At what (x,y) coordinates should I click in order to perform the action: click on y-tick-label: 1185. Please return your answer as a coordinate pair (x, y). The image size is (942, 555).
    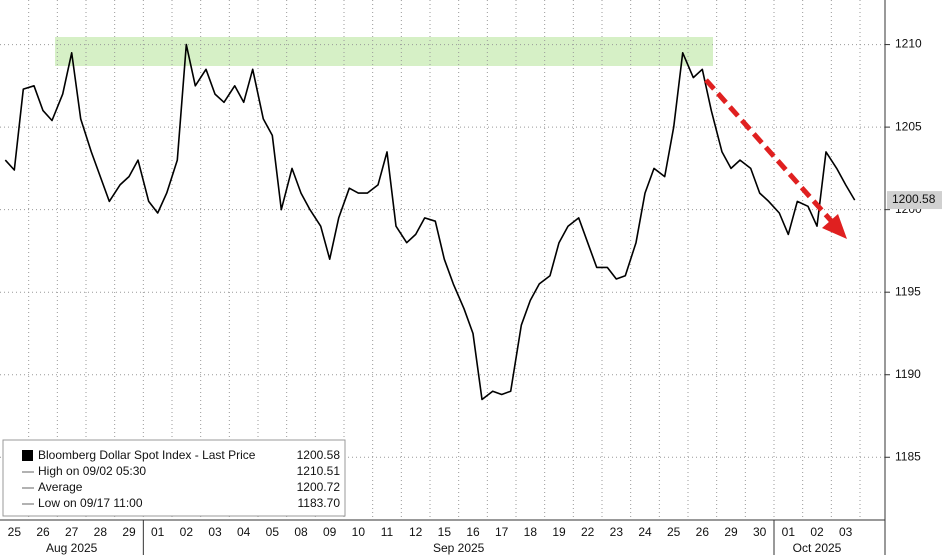
    Looking at the image, I should click on (908, 456).